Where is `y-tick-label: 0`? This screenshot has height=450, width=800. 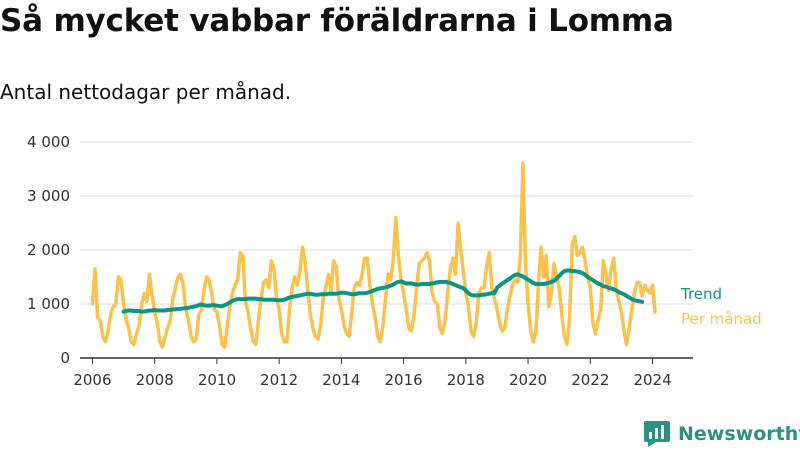
y-tick-label: 0 is located at coordinates (65, 358).